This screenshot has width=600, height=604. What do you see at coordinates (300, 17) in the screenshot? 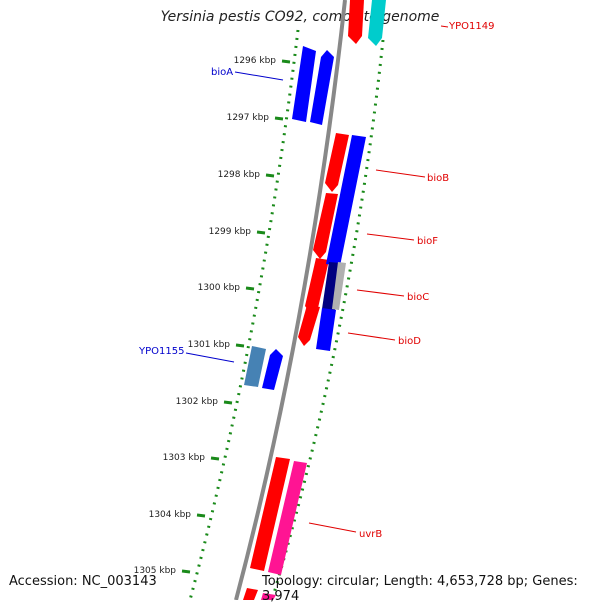
I see `title: Yersinia pestis CO92, complete genome` at bounding box center [300, 17].